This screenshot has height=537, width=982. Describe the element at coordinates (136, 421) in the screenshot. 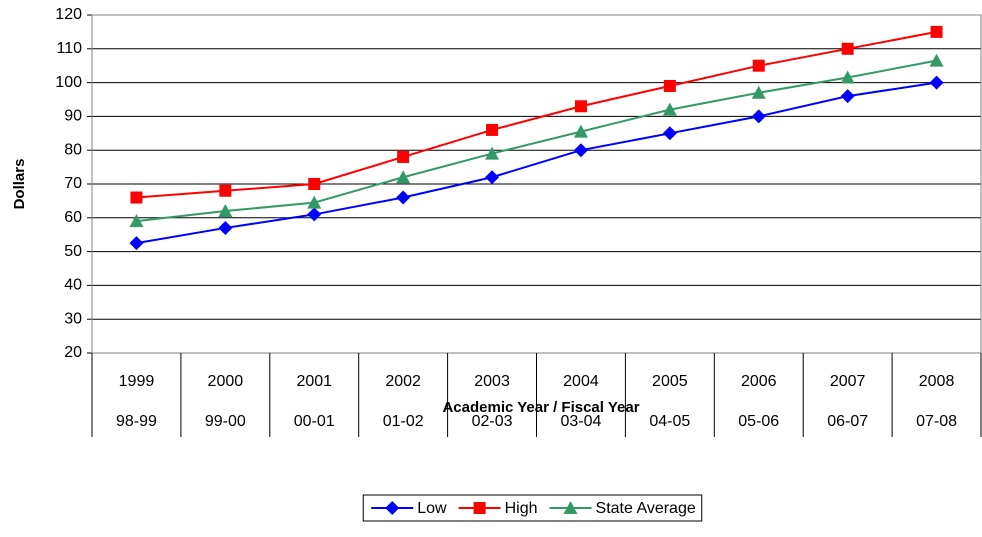

I see `x-tick-sublabel: 98-99` at that location.